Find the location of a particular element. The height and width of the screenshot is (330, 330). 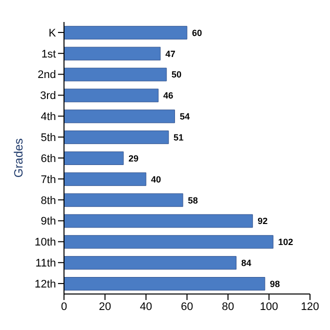

y-tick-label: 3rd is located at coordinates (48, 96).